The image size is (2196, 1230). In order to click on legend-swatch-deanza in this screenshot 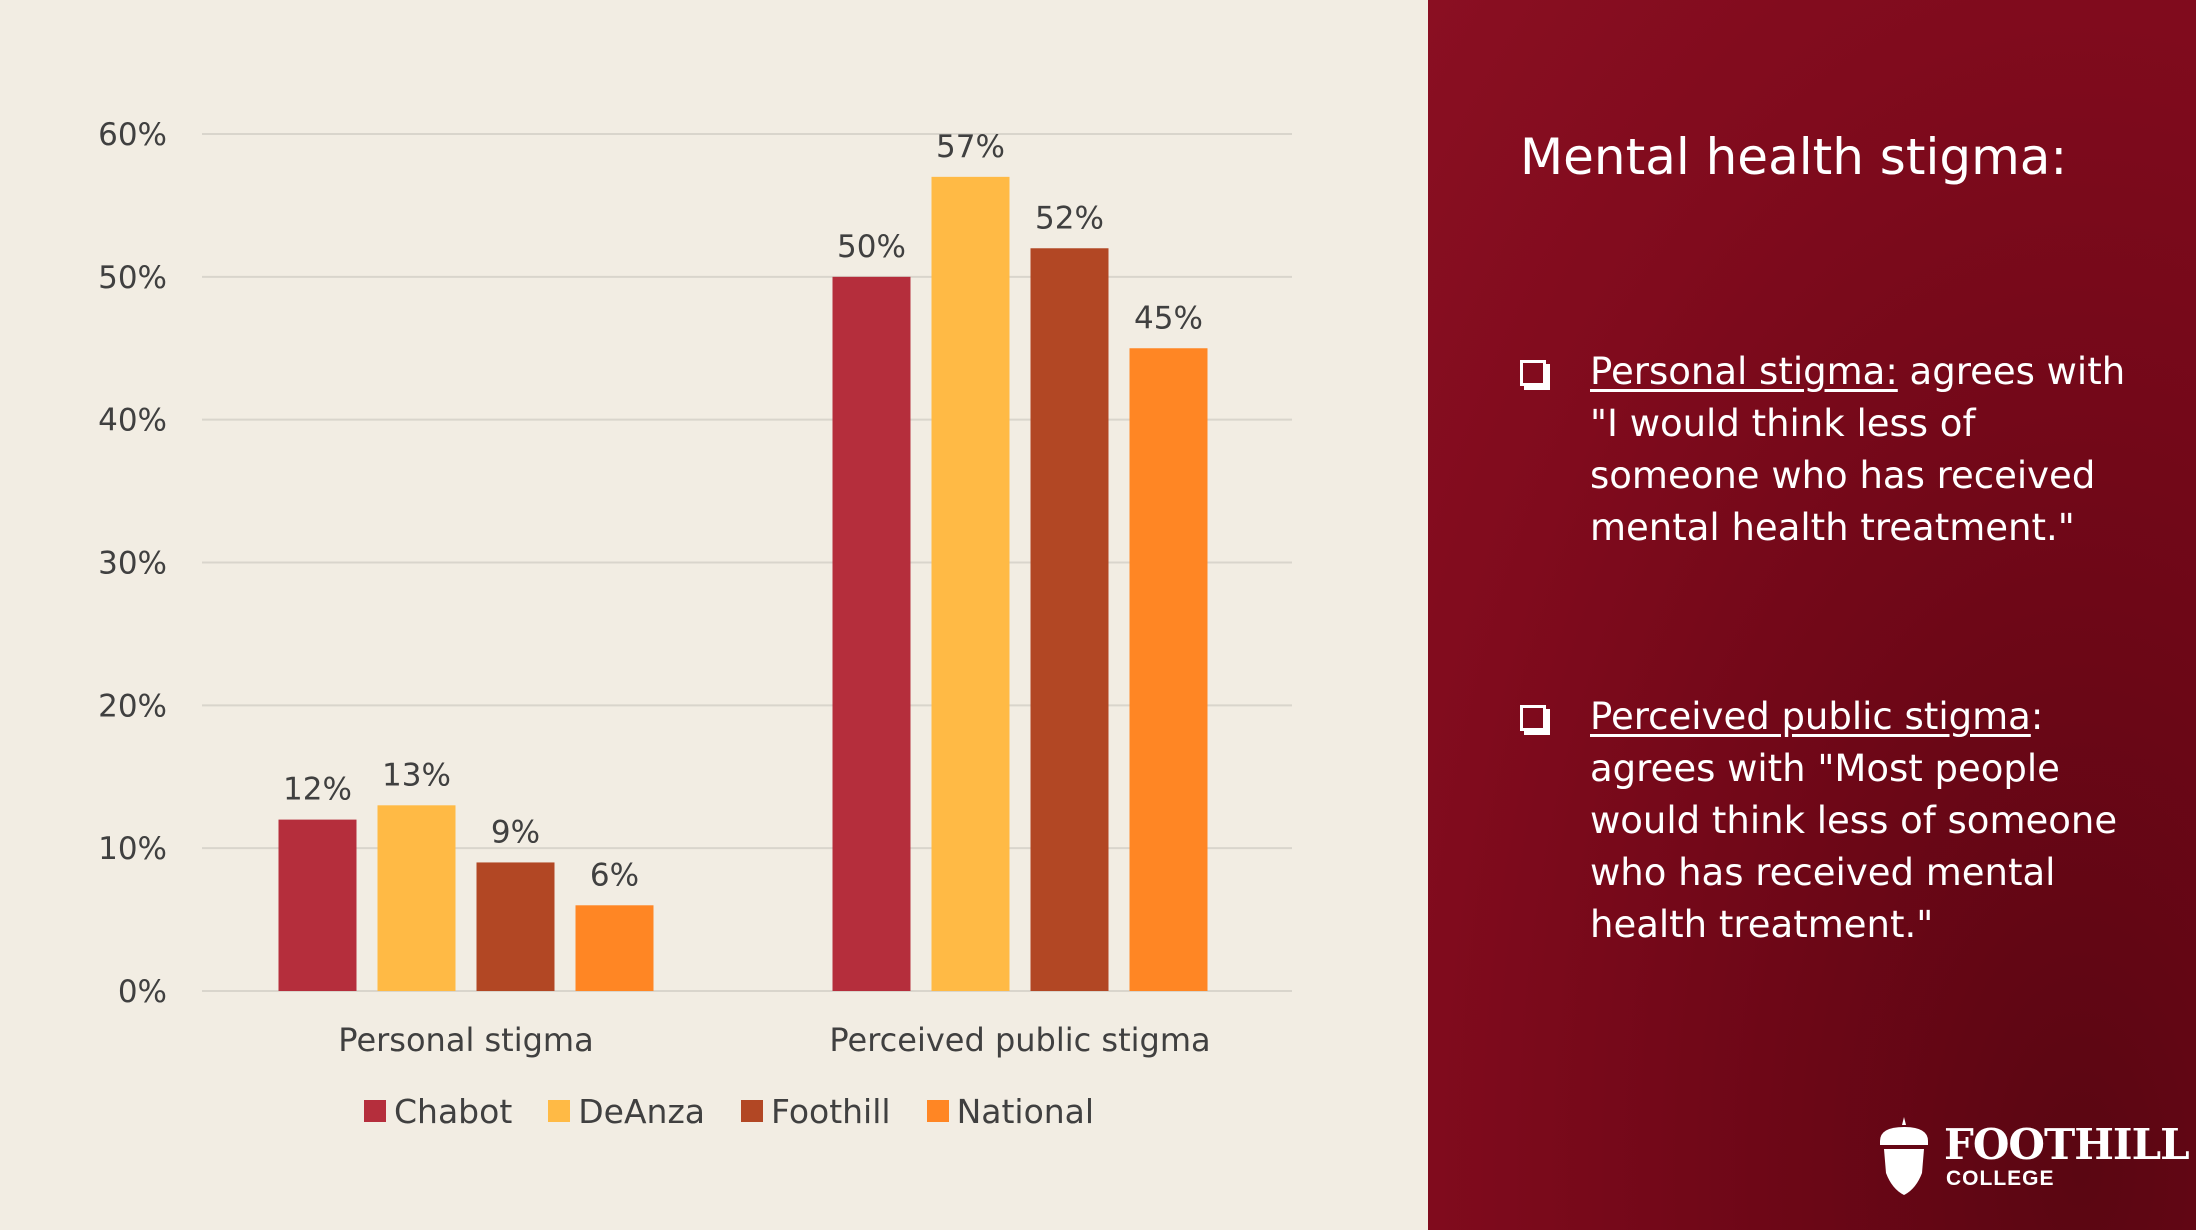, I will do `click(559, 1111)`.